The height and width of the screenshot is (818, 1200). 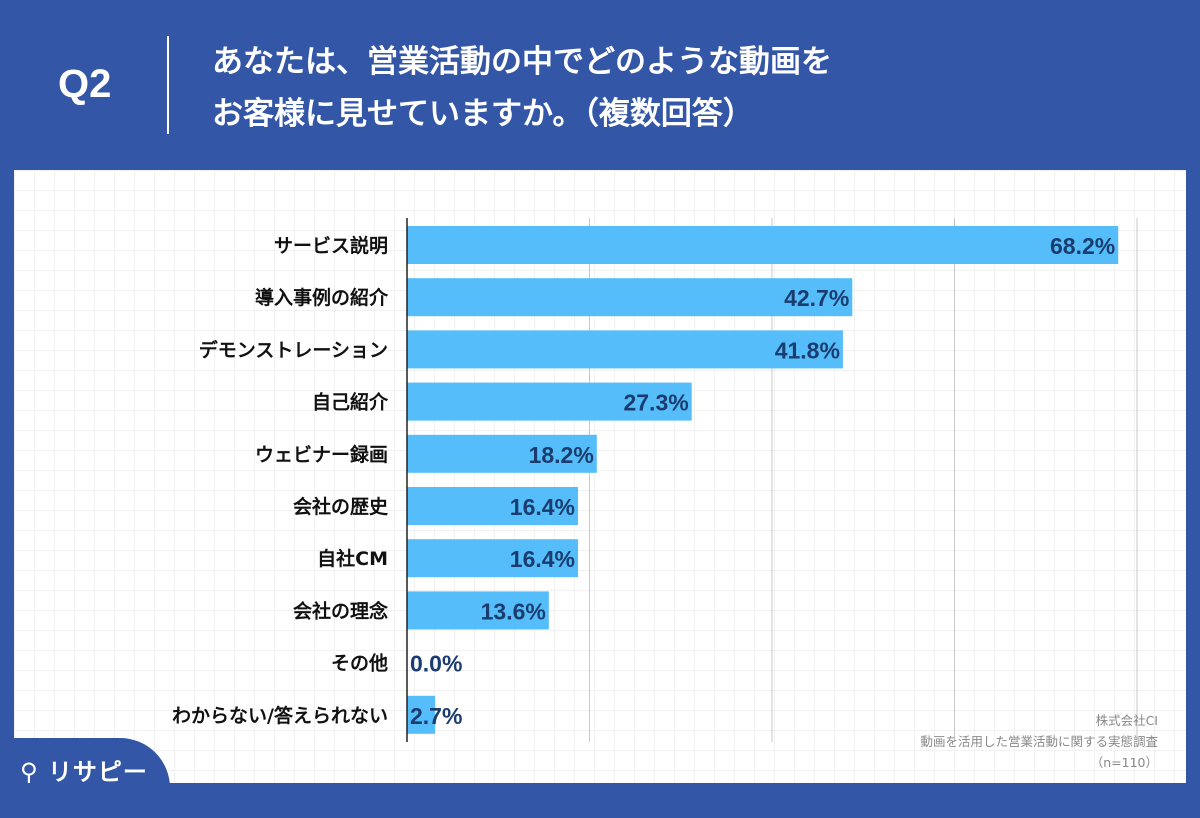 I want to click on title-line-1: あなたは、営業活動の中でどのような動画を, so click(x=522, y=62).